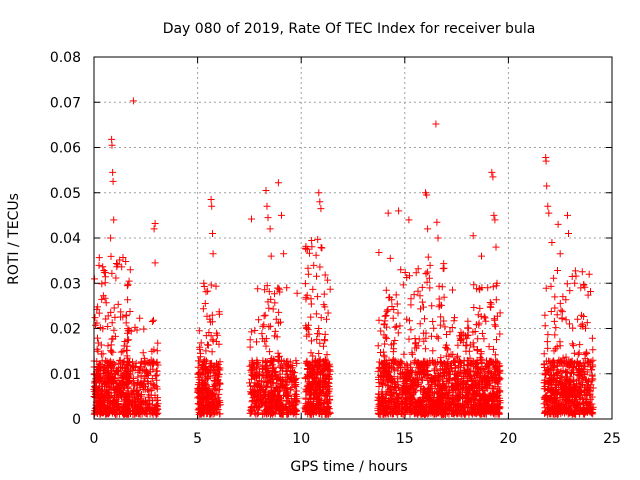  Describe the element at coordinates (94, 439) in the screenshot. I see `x-tick-label: 0` at that location.